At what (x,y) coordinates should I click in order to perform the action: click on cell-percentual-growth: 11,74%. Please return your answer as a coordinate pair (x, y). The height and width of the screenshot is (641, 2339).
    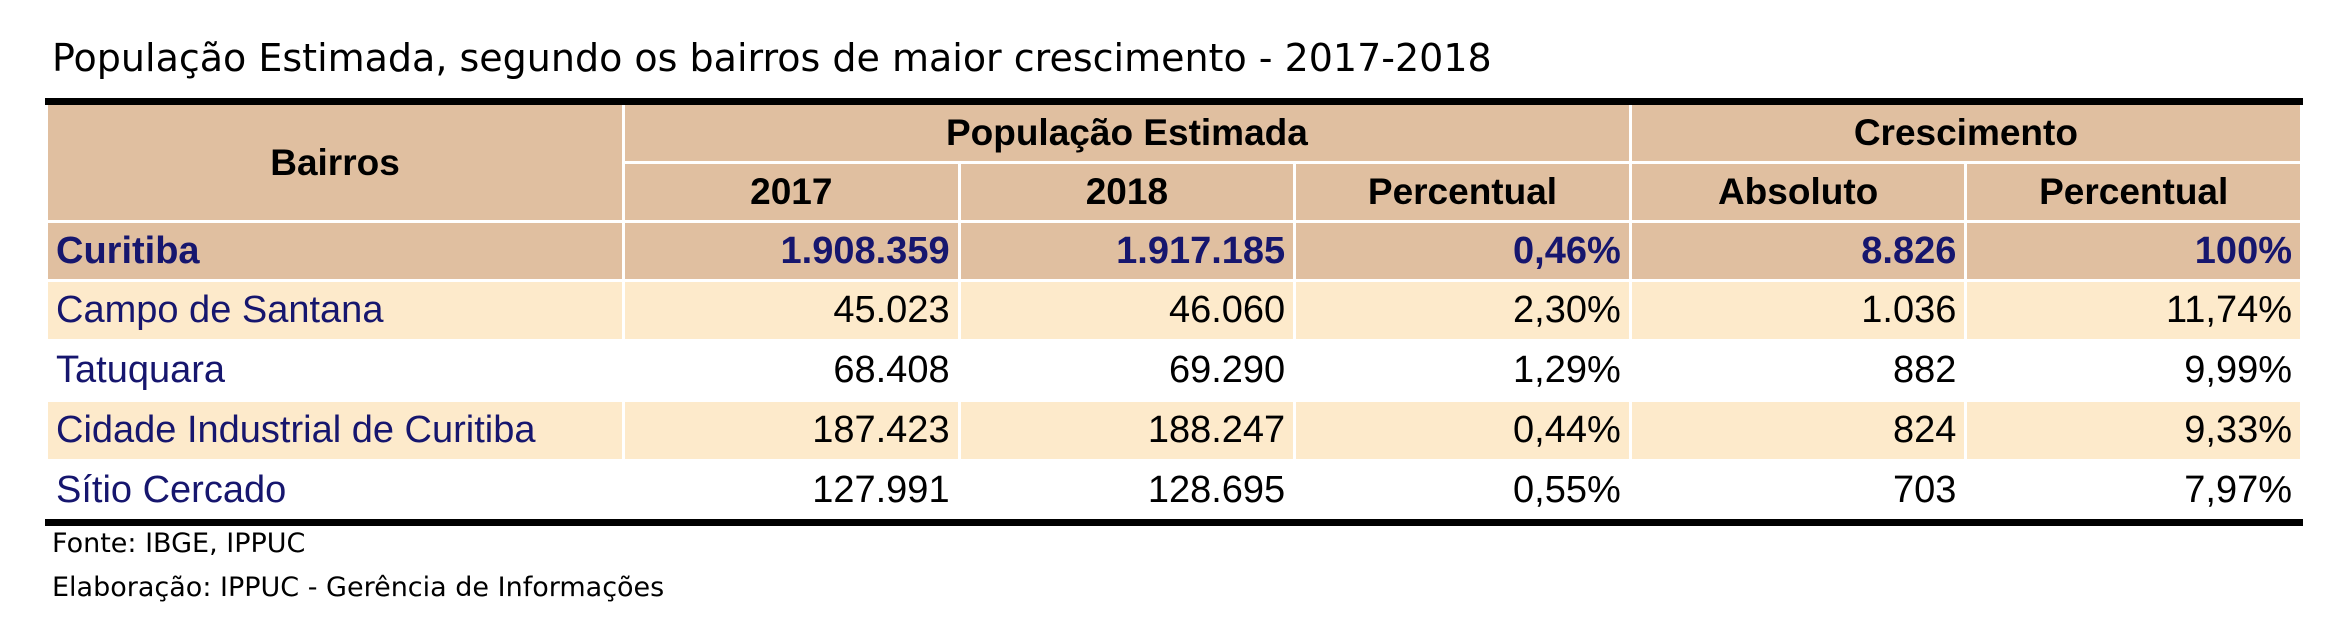
    Looking at the image, I should click on (2133, 310).